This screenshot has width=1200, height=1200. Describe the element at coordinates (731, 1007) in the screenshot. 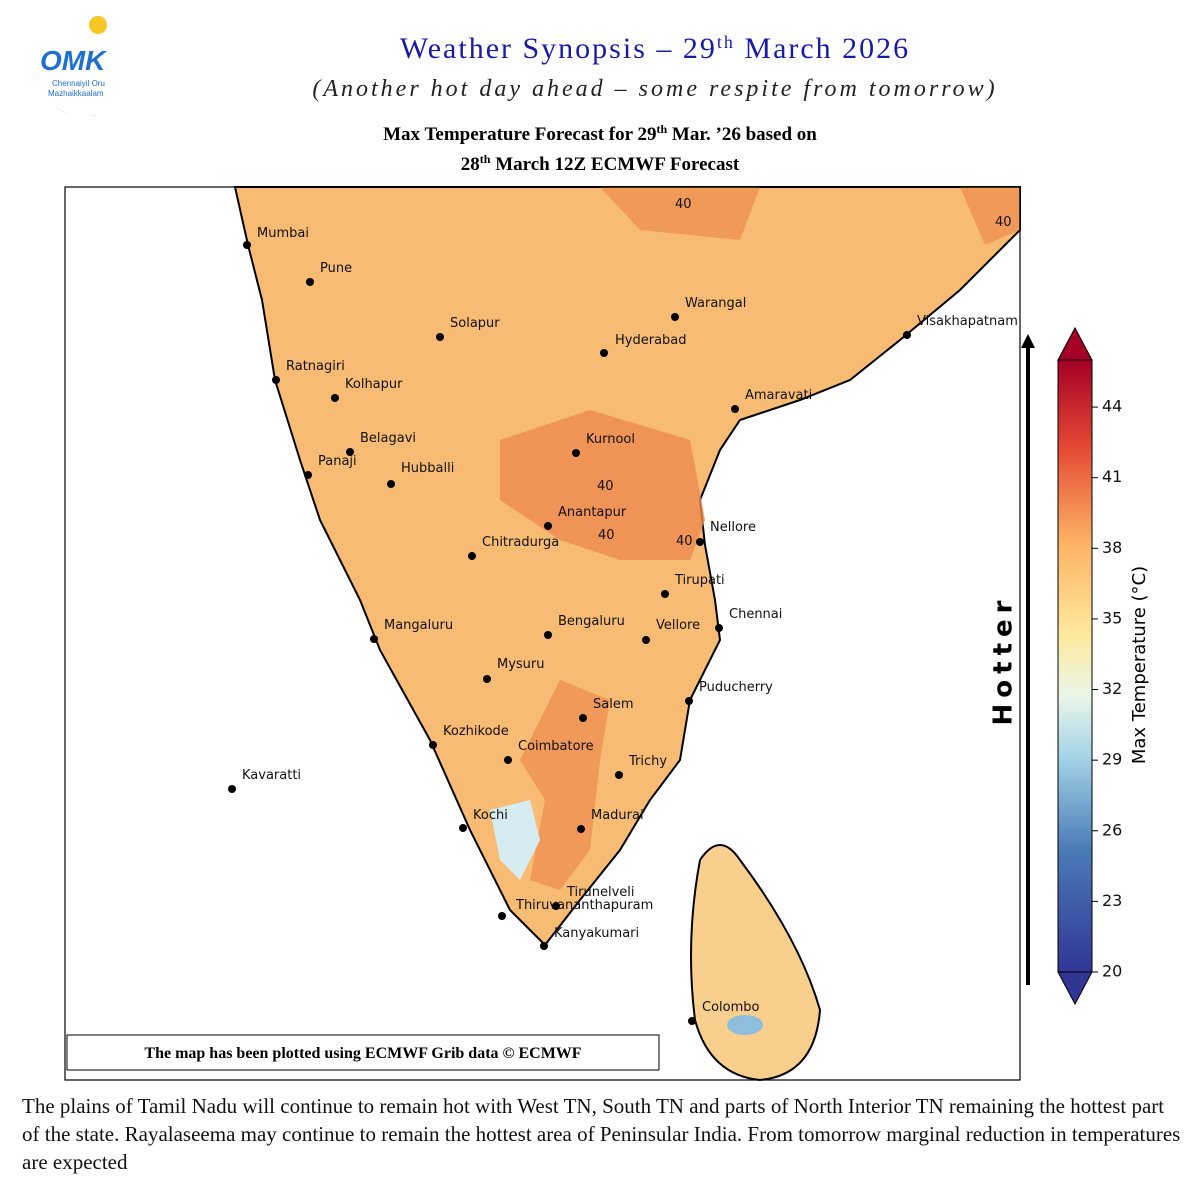

I see `city-label: Colombo` at that location.